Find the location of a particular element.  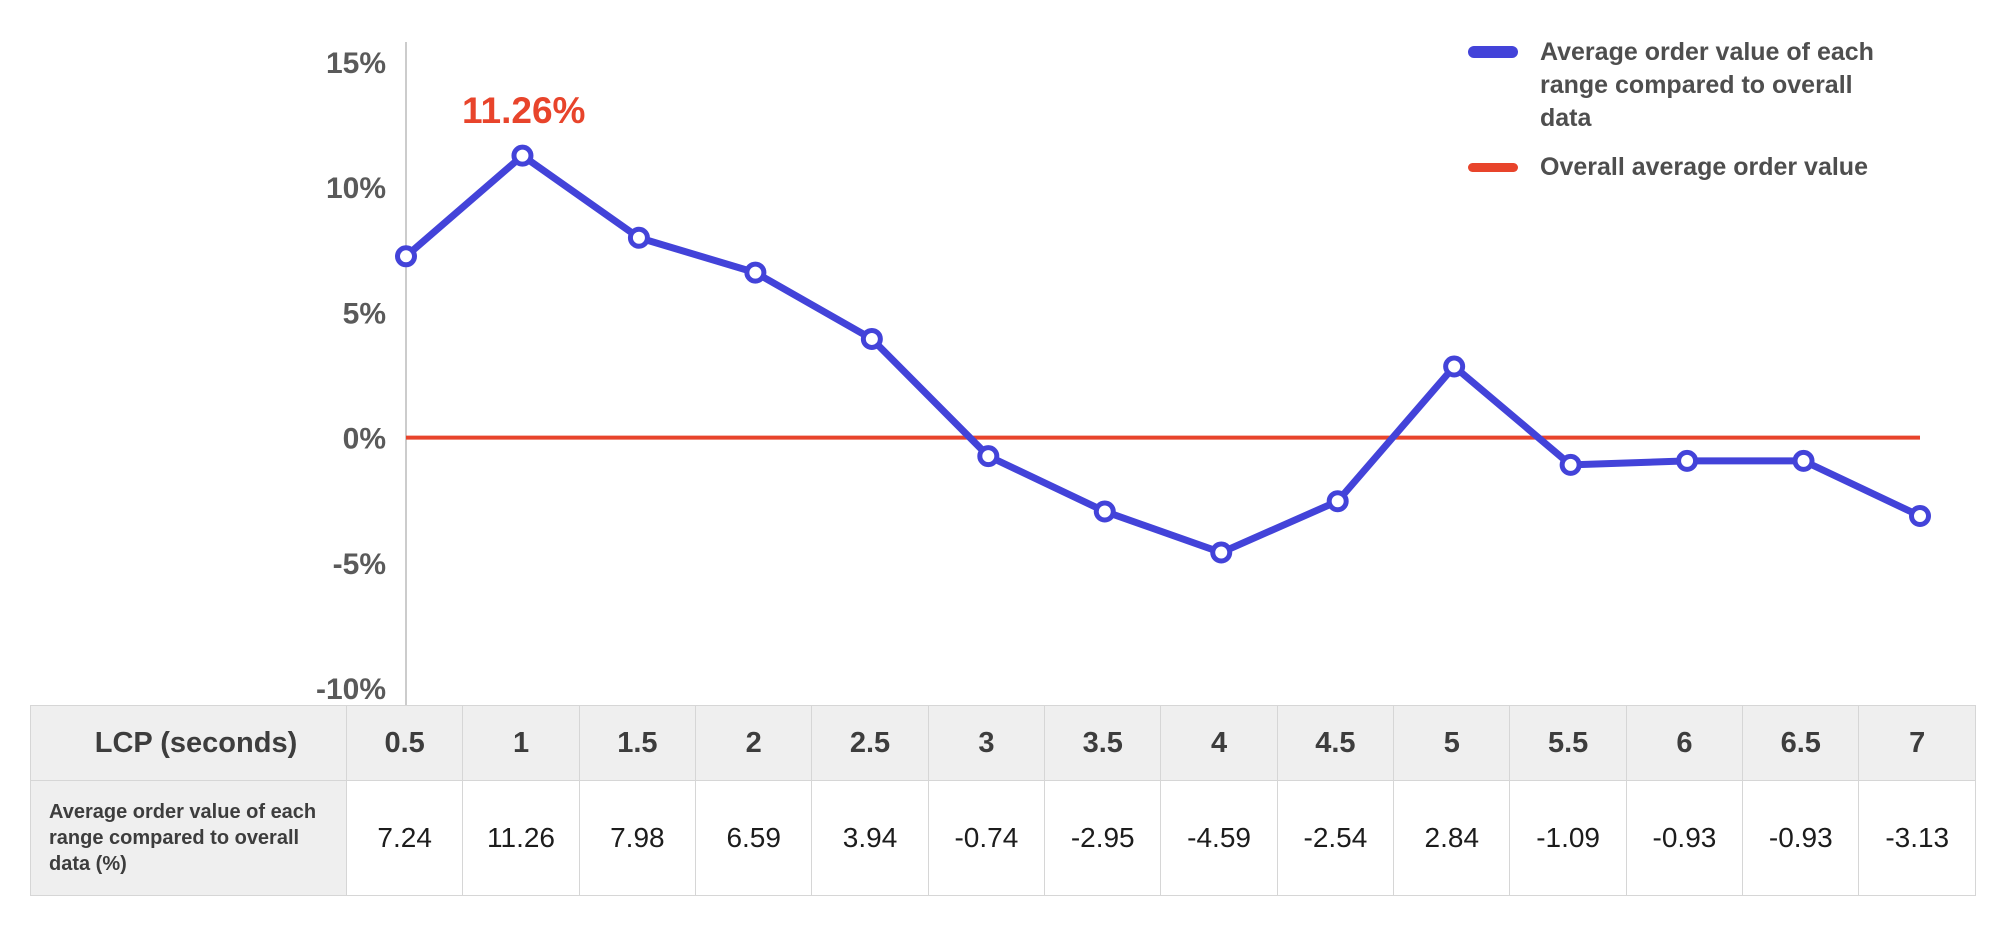

lcp-header-cell: 3 is located at coordinates (986, 743).